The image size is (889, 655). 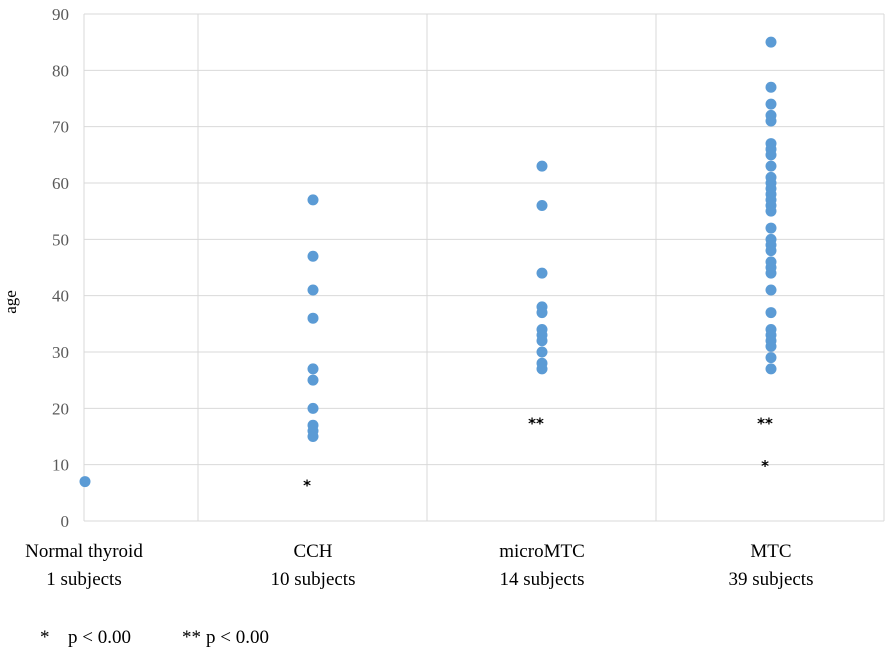 What do you see at coordinates (60, 465) in the screenshot?
I see `y-tick-label: 10` at bounding box center [60, 465].